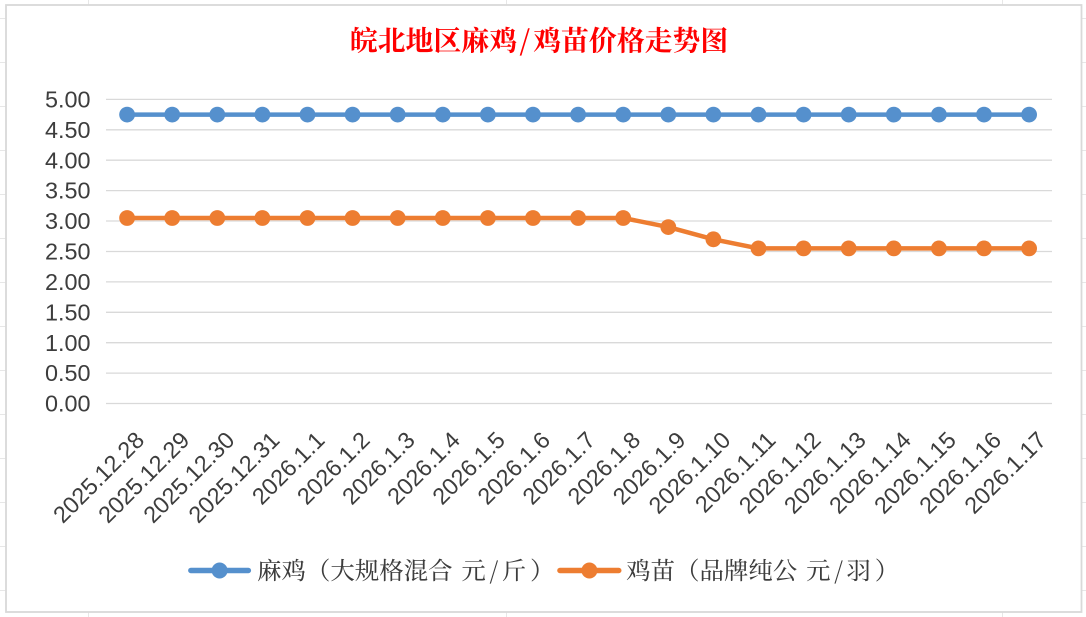  Describe the element at coordinates (68, 191) in the screenshot. I see `svg-text: 3.50` at that location.